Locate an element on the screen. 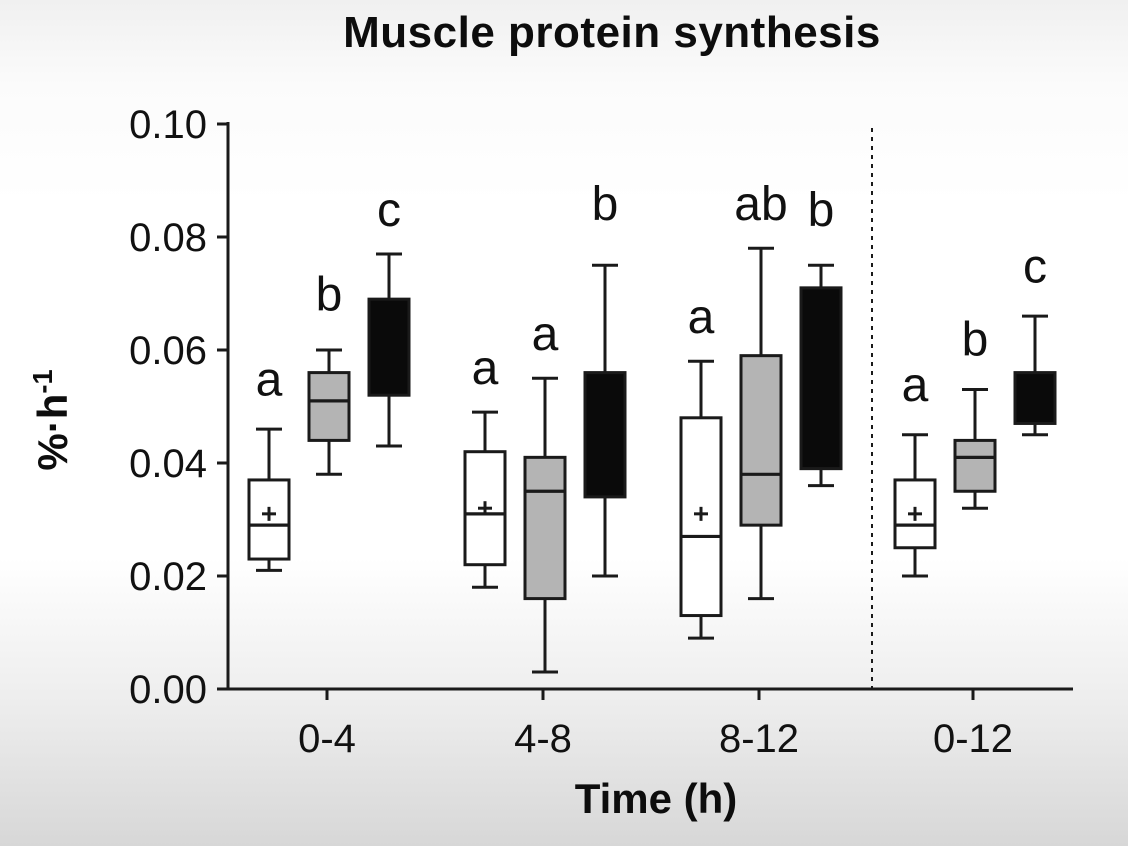  y-axis-label: %·h-1 is located at coordinates (52, 419).